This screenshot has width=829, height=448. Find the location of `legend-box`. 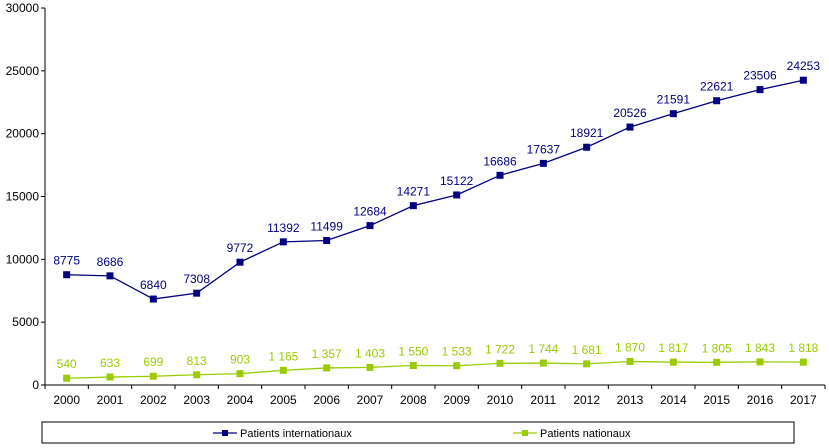

legend-box is located at coordinates (418, 432).